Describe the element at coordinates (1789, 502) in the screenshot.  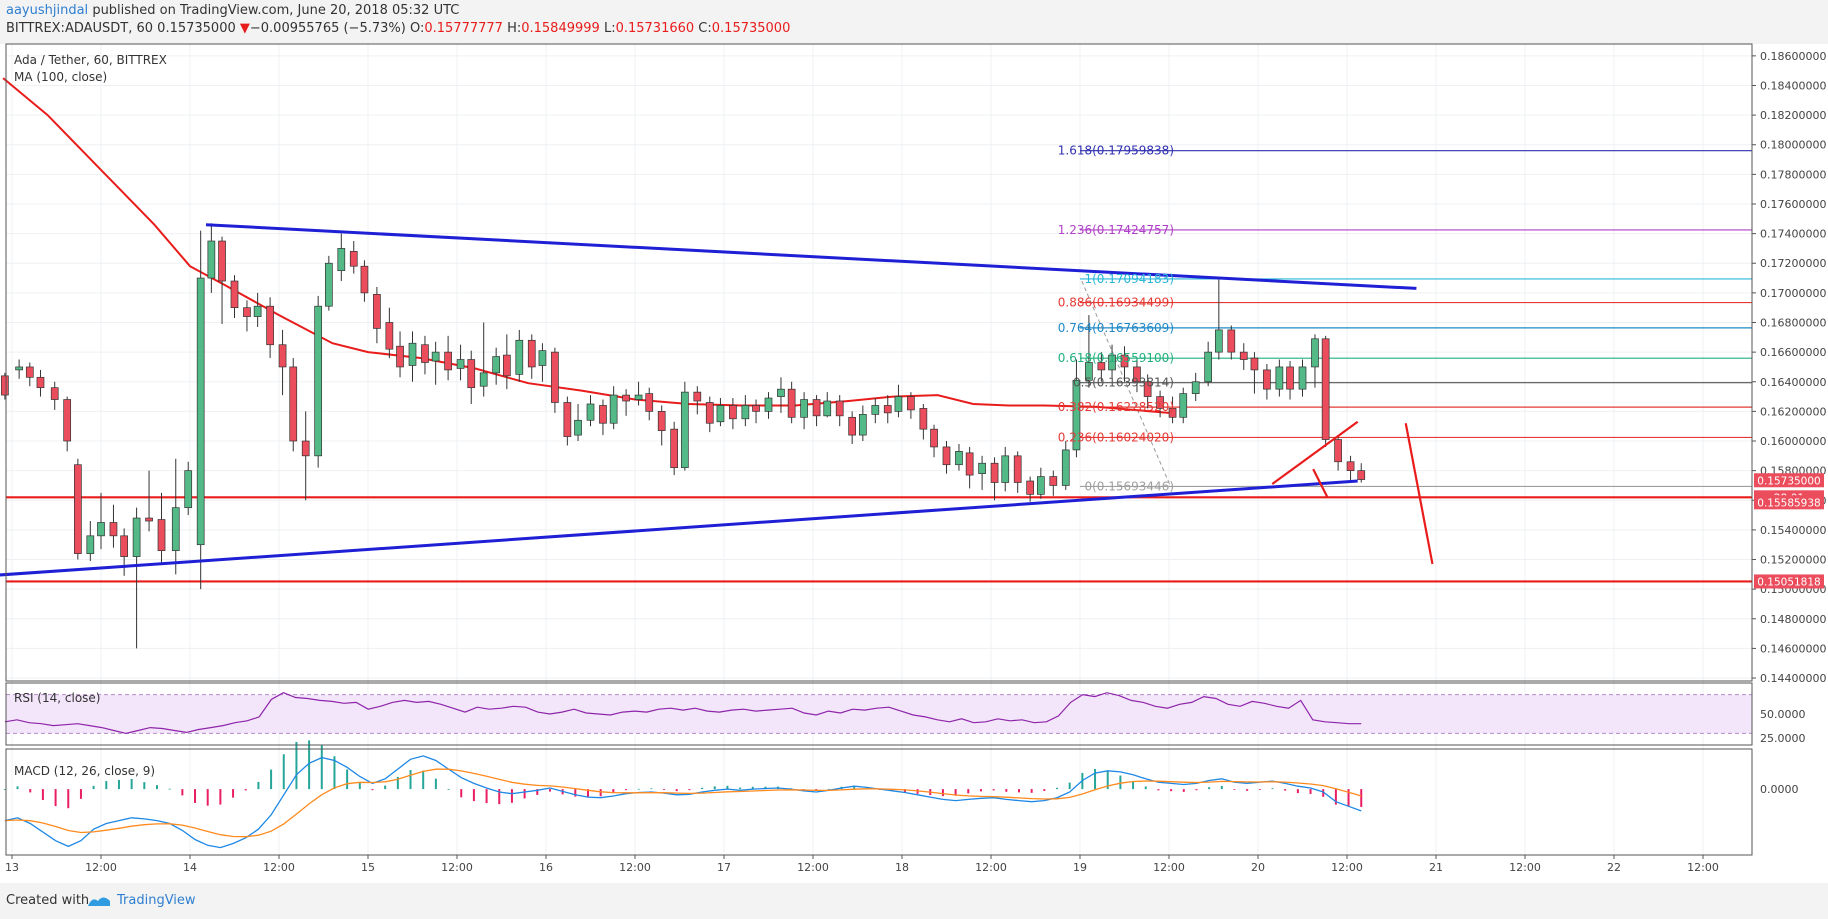
I see `price-label-box` at that location.